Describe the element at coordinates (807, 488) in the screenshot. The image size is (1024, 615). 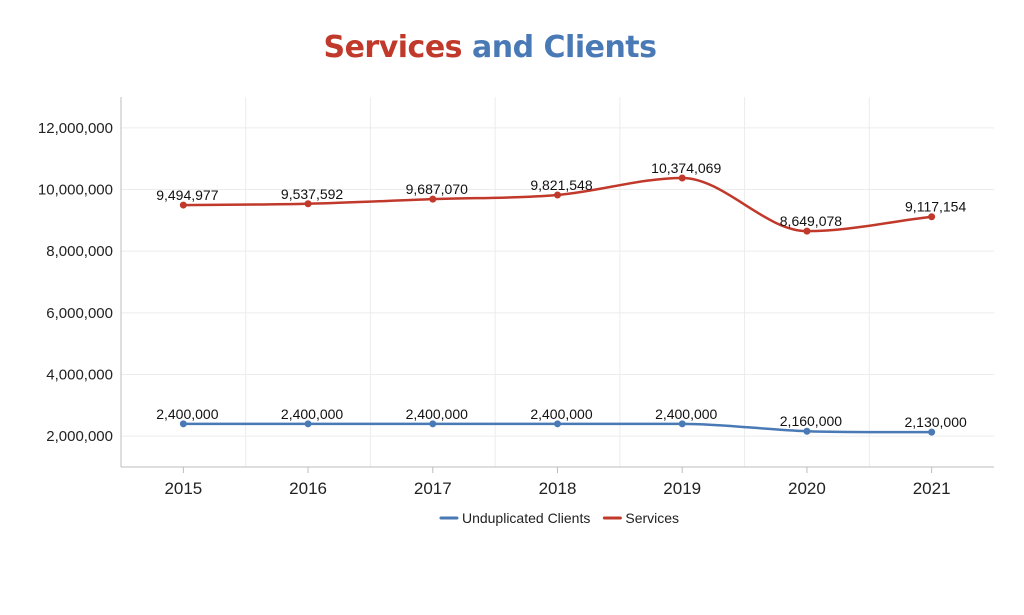
I see `x-tick-label: 2020` at that location.